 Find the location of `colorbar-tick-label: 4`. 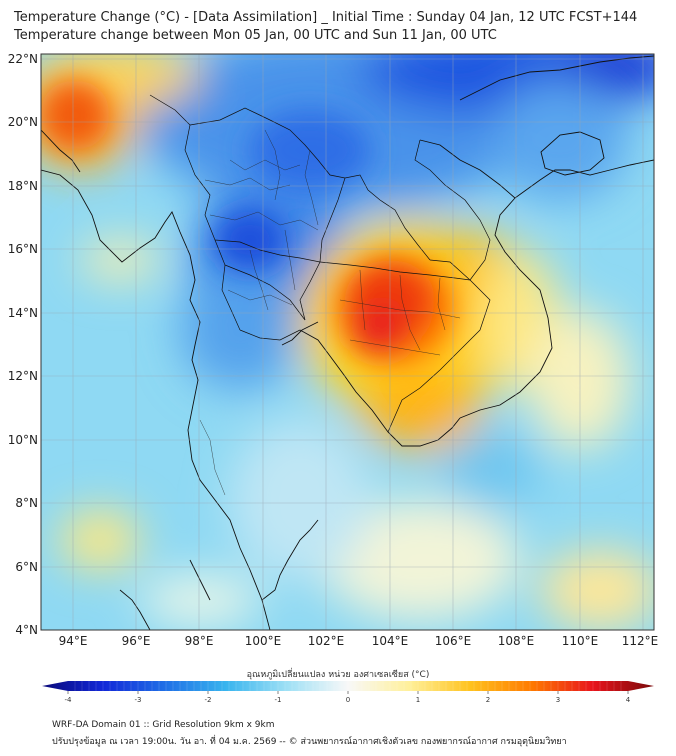

colorbar-tick-label: 4 is located at coordinates (628, 700).